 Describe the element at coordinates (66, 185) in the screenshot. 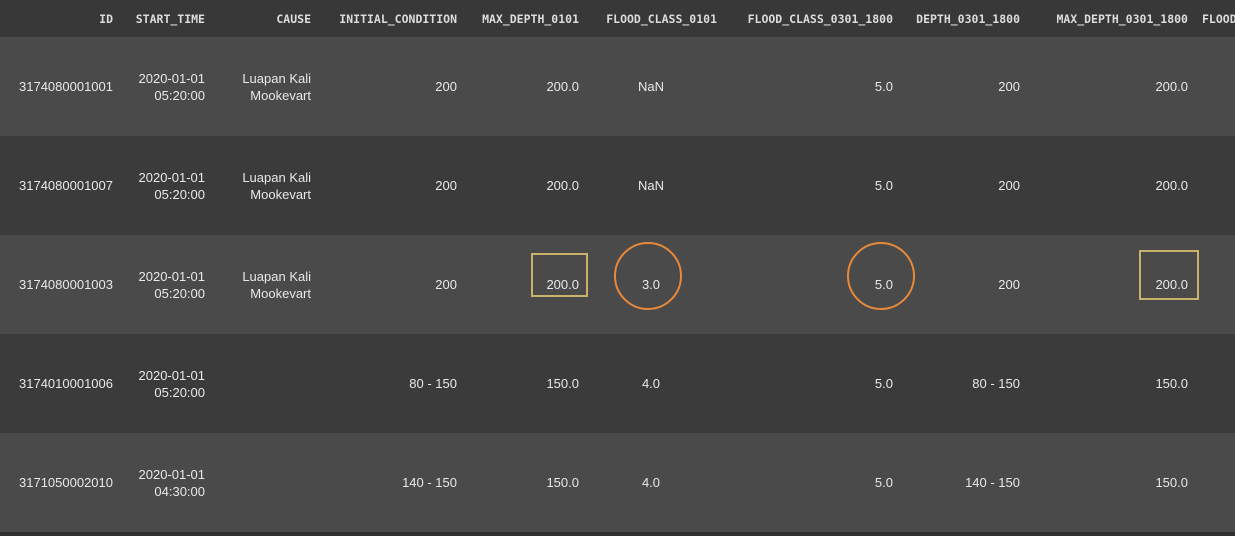

I see `cell-id: 3174080001007` at that location.